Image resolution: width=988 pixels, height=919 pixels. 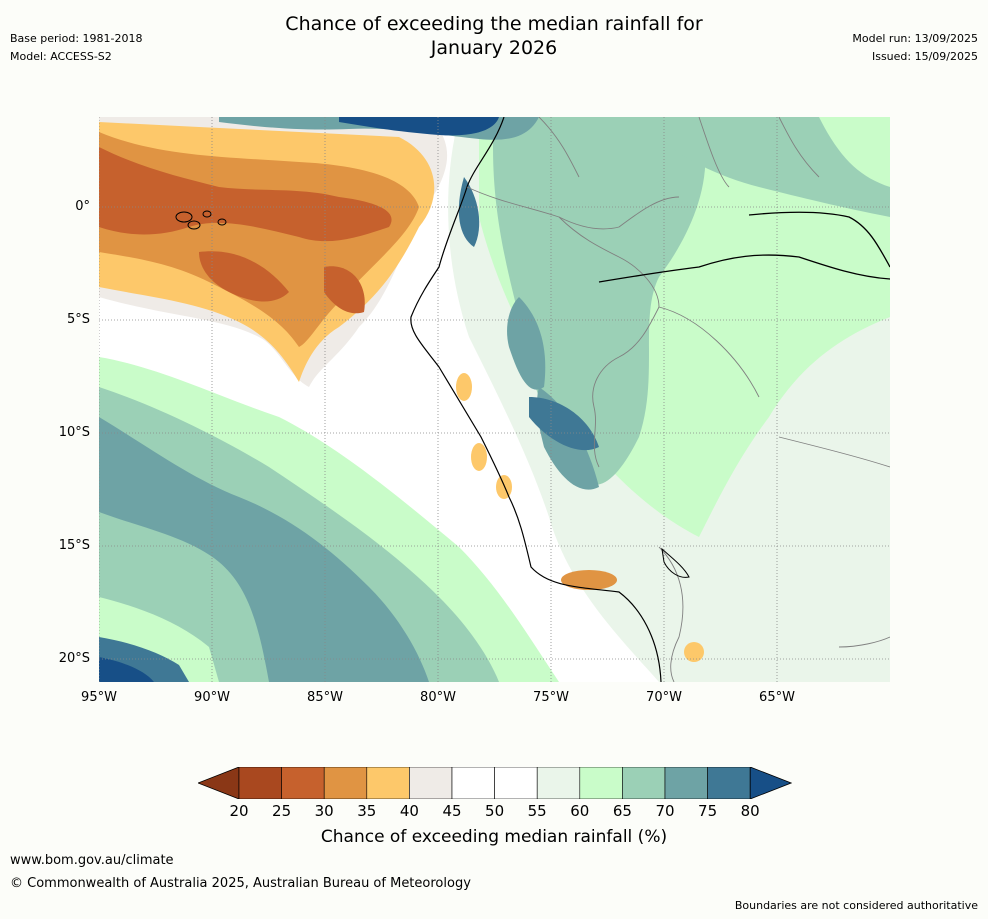 I want to click on lon-label-70w: 70°W, so click(x=664, y=697).